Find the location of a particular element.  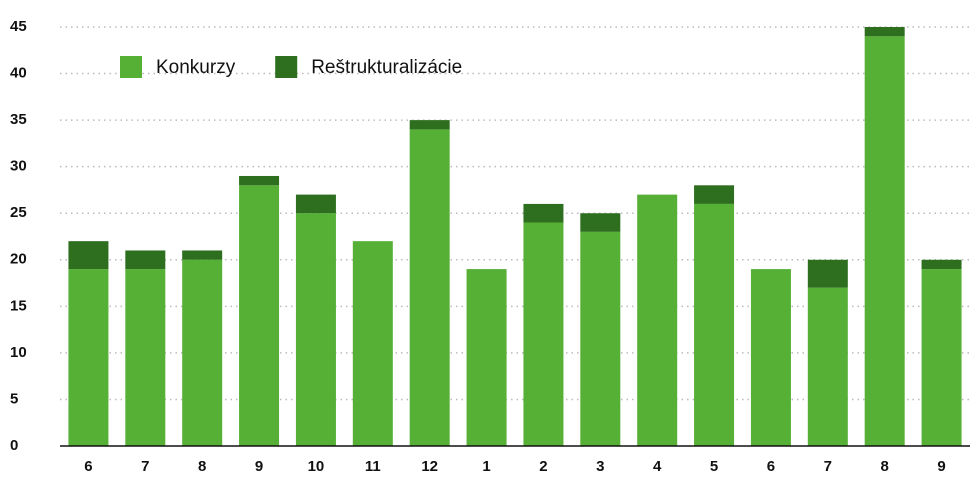

x-tick-label: 2 is located at coordinates (543, 466).